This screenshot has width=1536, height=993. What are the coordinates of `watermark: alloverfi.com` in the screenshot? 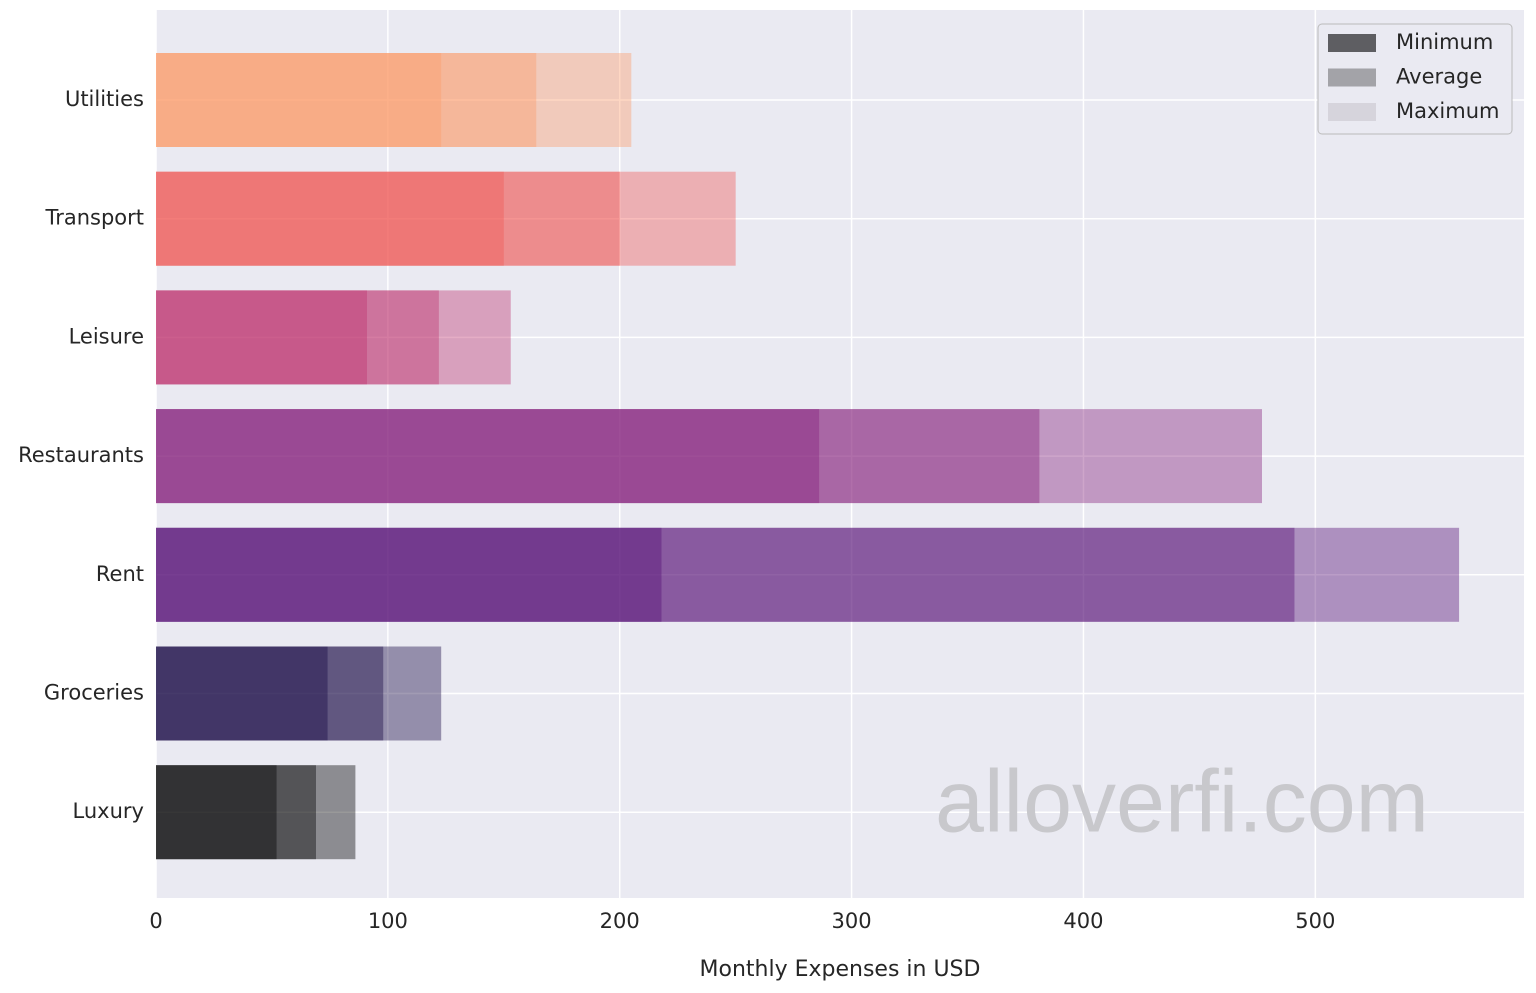 It's located at (1182, 800).